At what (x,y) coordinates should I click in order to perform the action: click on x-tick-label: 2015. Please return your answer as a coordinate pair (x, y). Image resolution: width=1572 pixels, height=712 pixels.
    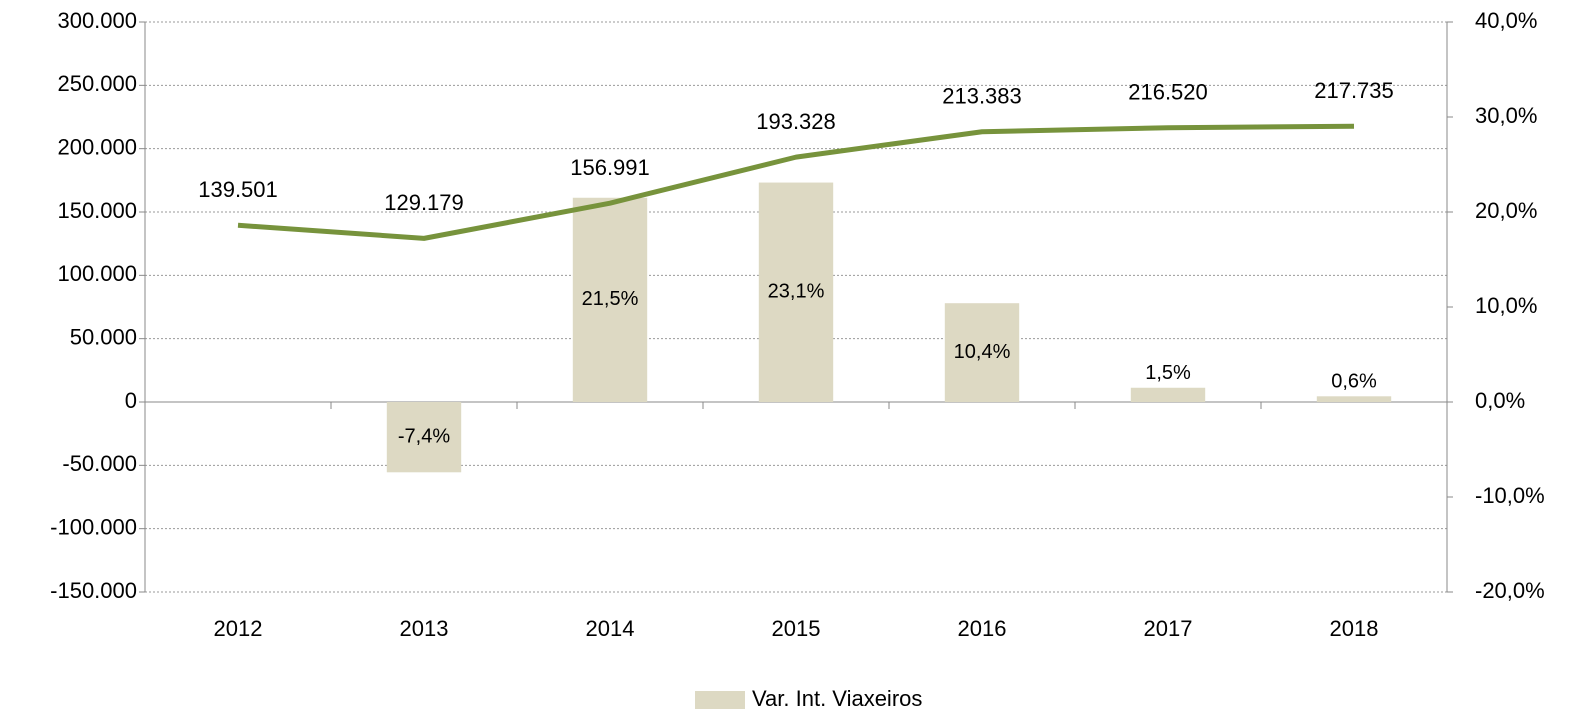
    Looking at the image, I should click on (796, 628).